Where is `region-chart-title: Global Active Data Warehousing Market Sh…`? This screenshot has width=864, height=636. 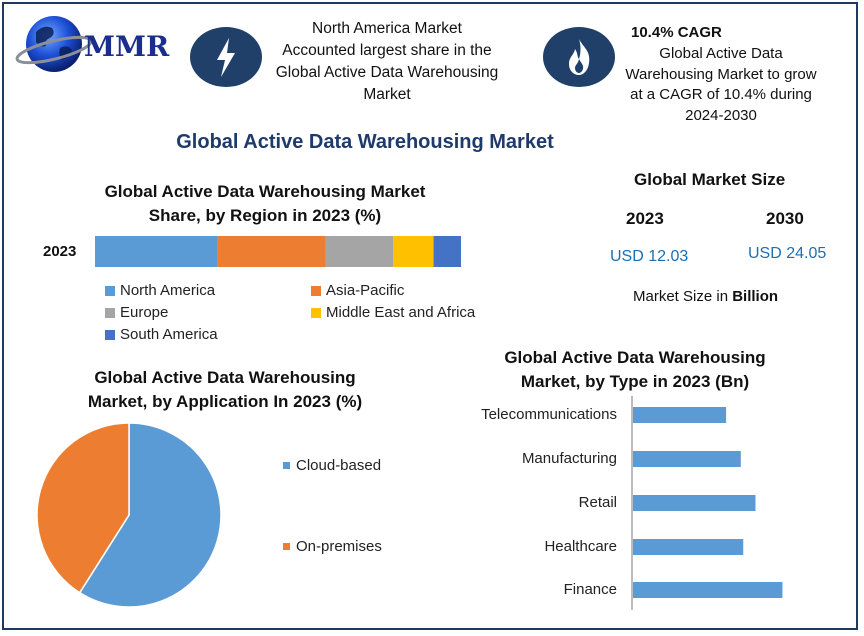
region-chart-title: Global Active Data Warehousing Market Sh… is located at coordinates (265, 204).